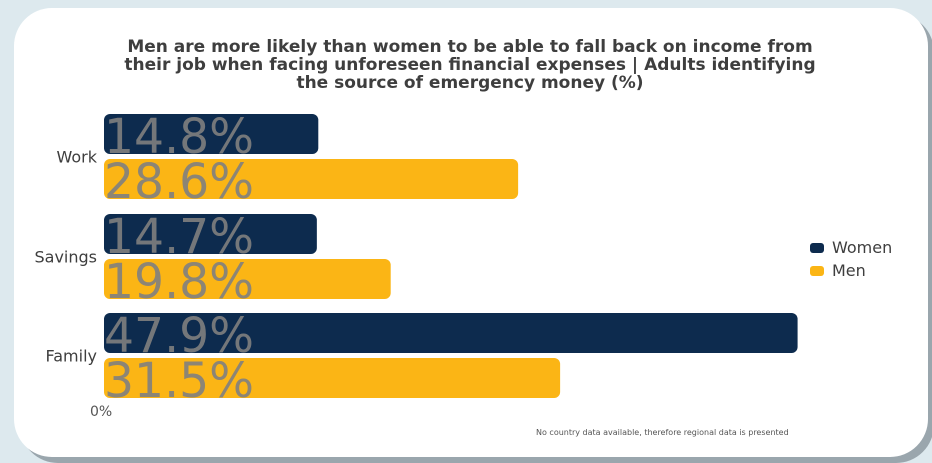 The height and width of the screenshot is (463, 932). What do you see at coordinates (817, 247) in the screenshot?
I see `legend-swatch-women` at bounding box center [817, 247].